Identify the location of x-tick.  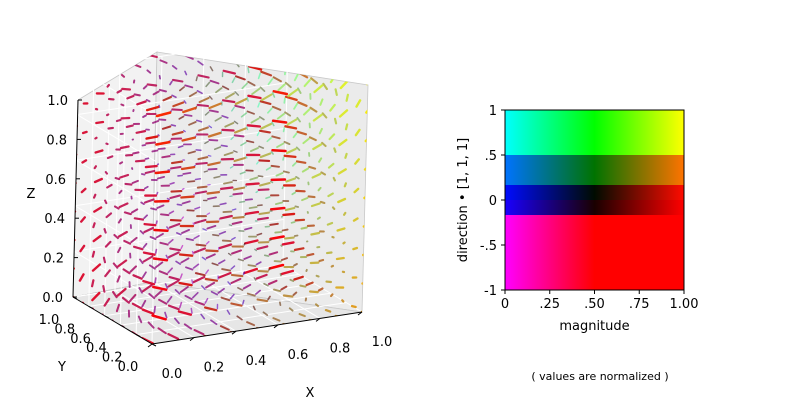
(234, 332).